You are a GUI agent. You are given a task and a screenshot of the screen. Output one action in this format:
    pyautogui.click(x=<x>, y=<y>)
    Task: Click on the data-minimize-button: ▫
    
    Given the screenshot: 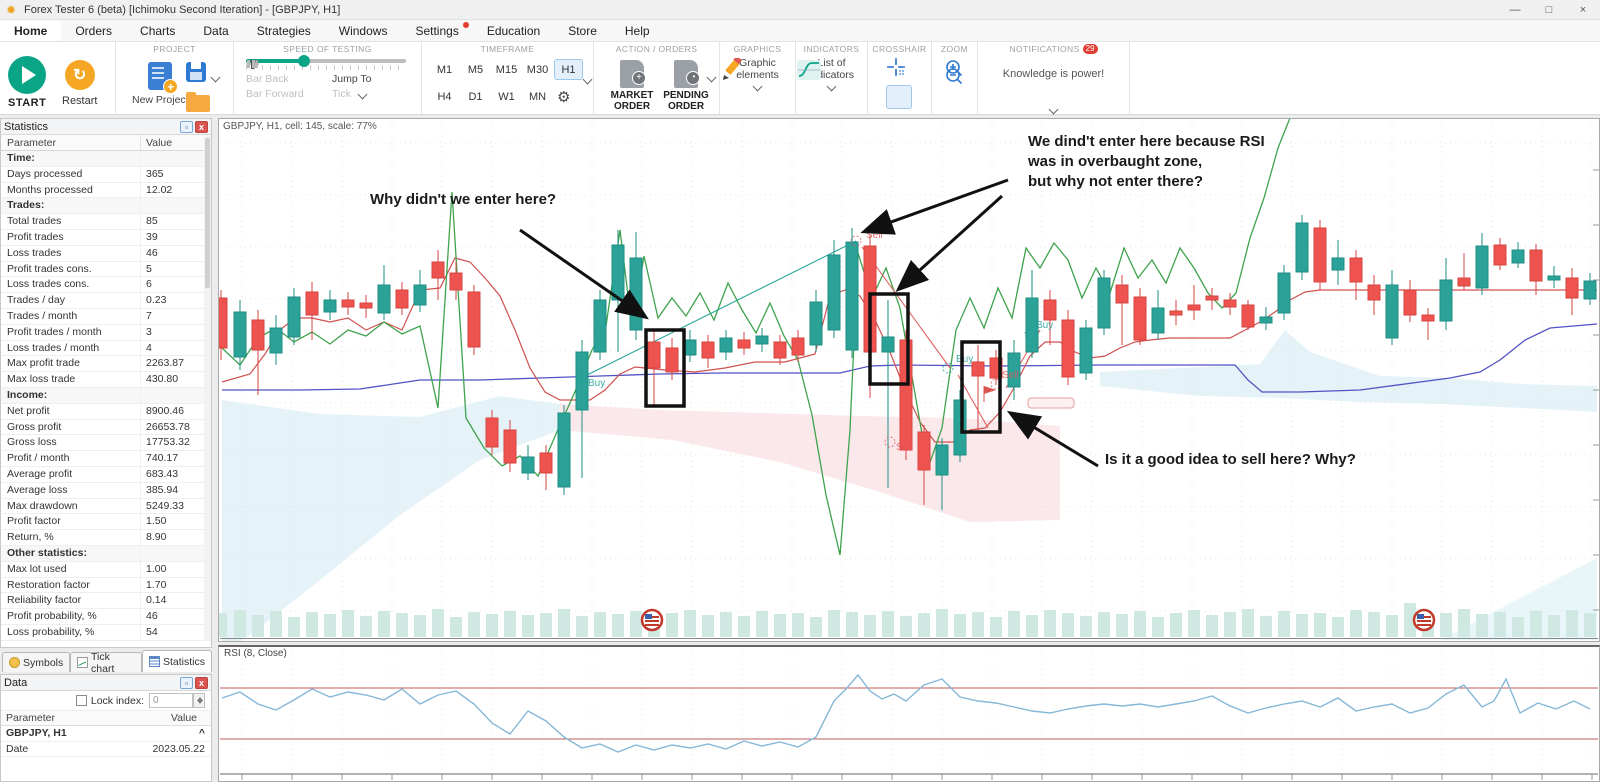 What is the action you would take?
    pyautogui.click(x=186, y=682)
    